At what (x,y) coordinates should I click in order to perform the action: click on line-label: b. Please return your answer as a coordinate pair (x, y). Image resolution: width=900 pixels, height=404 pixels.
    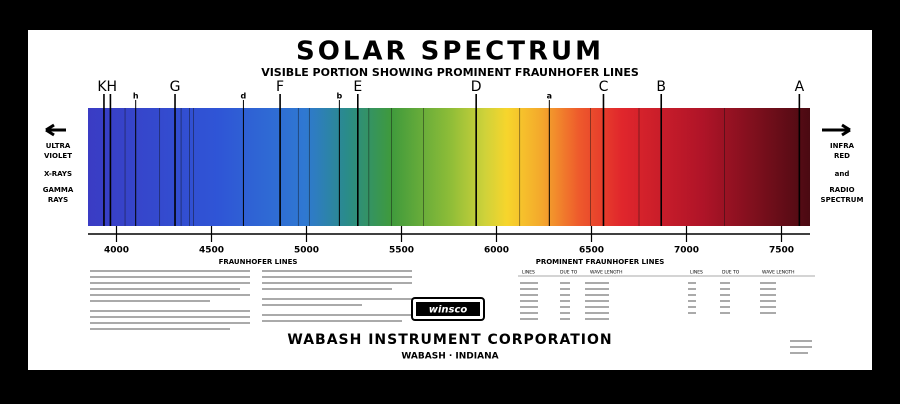
    Looking at the image, I should click on (340, 96).